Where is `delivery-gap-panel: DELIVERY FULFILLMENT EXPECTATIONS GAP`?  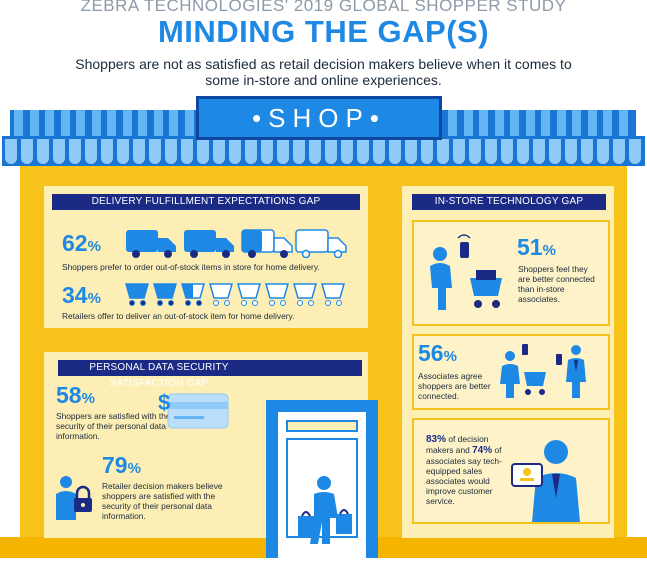 delivery-gap-panel: DELIVERY FULFILLMENT EXPECTATIONS GAP is located at coordinates (206, 257).